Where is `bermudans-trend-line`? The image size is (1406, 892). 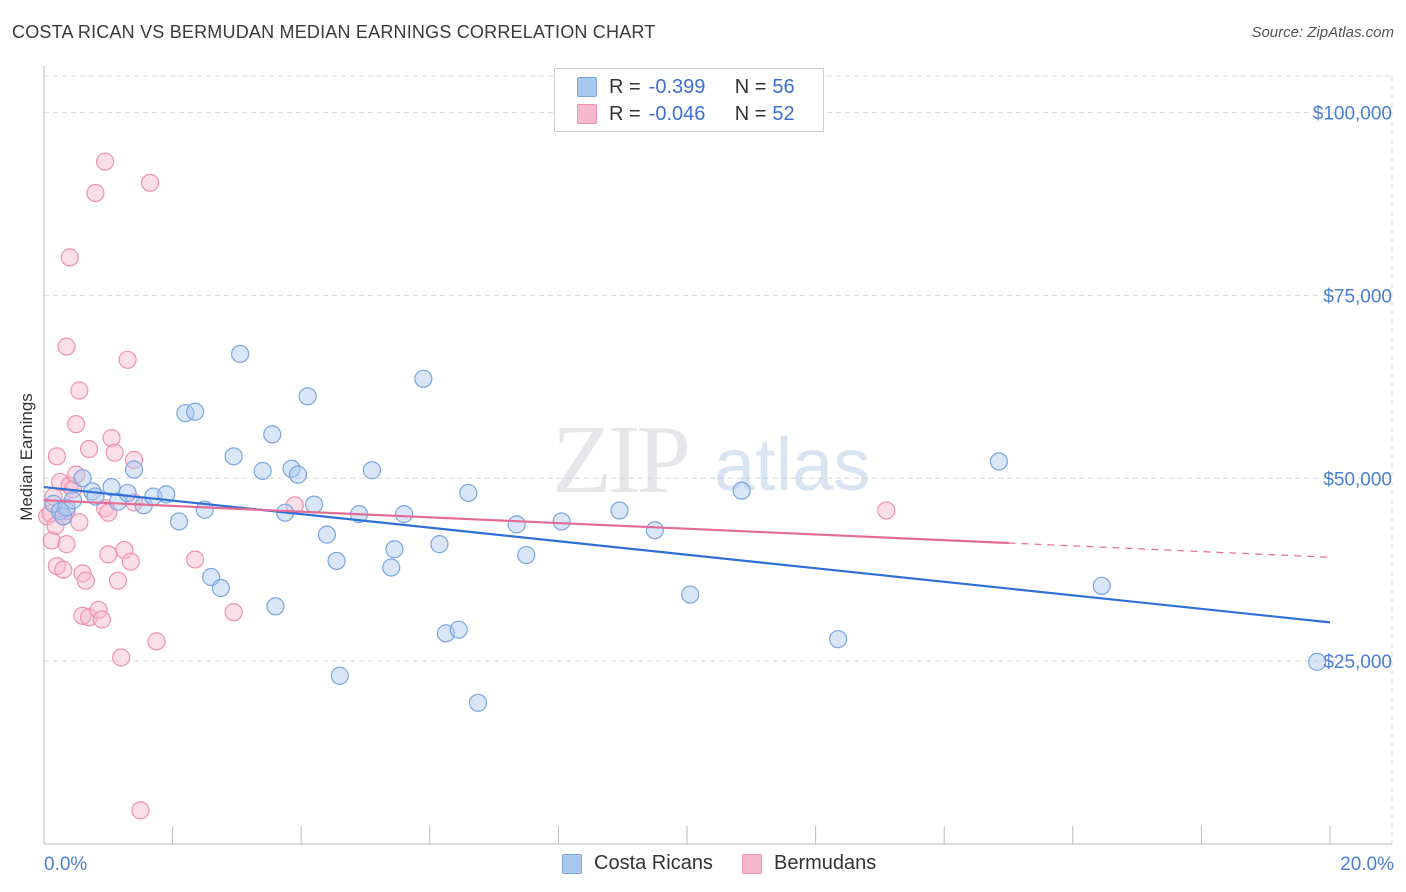
bermudans-trend-line is located at coordinates (526, 522).